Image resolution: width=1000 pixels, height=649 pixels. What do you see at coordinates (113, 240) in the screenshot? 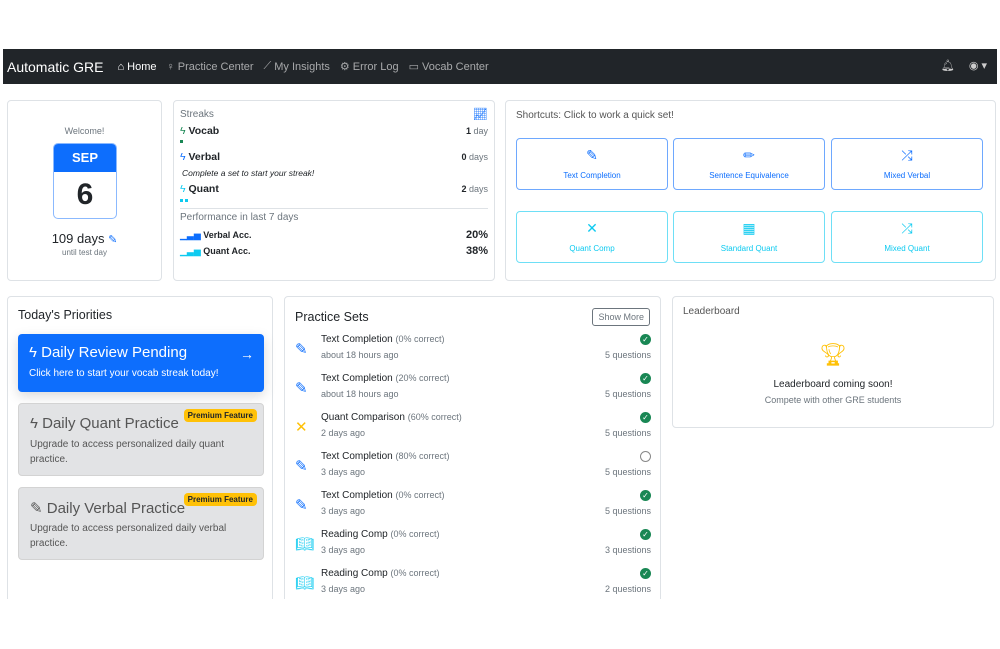
I see `edit-date-icon: ✎` at bounding box center [113, 240].